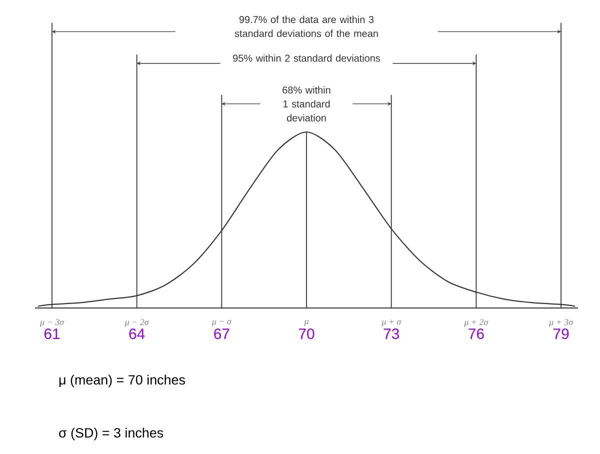 The width and height of the screenshot is (600, 454). I want to click on x-tick-label: 70, so click(306, 334).